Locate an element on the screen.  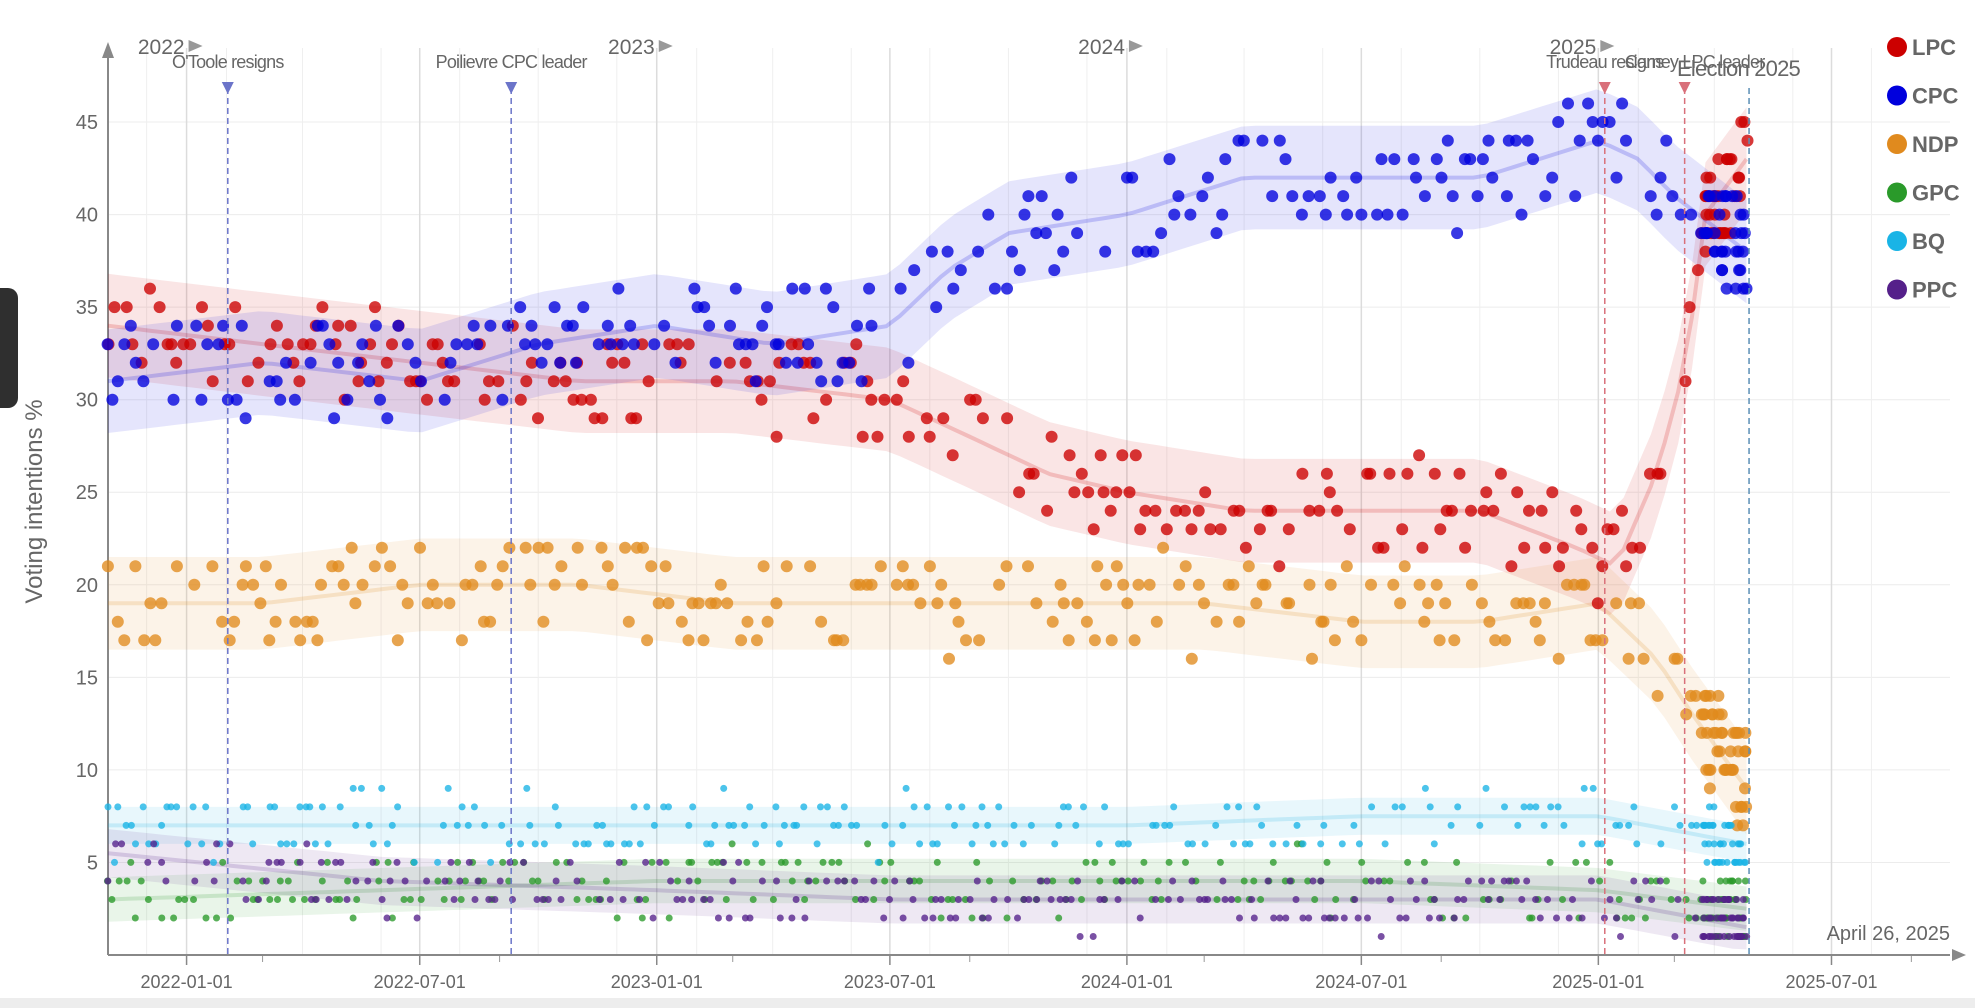
y-axis-arrow is located at coordinates (108, 50).